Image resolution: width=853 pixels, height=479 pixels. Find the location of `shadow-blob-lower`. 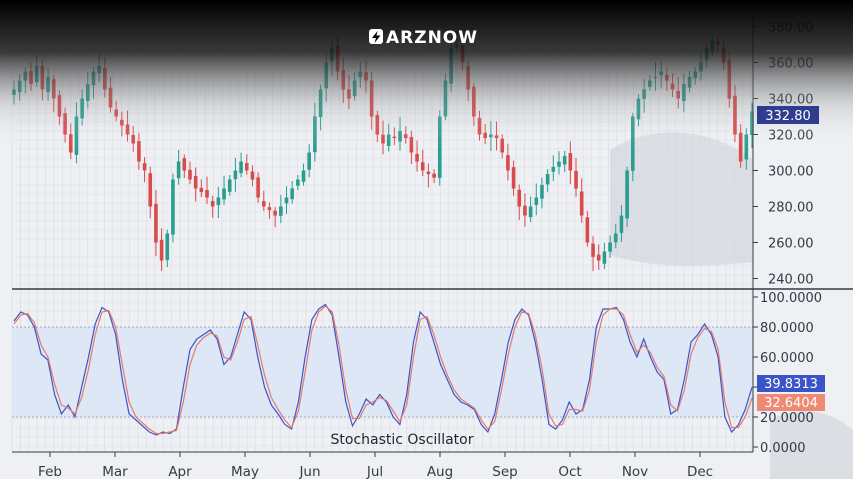

shadow-blob-lower is located at coordinates (811, 445).